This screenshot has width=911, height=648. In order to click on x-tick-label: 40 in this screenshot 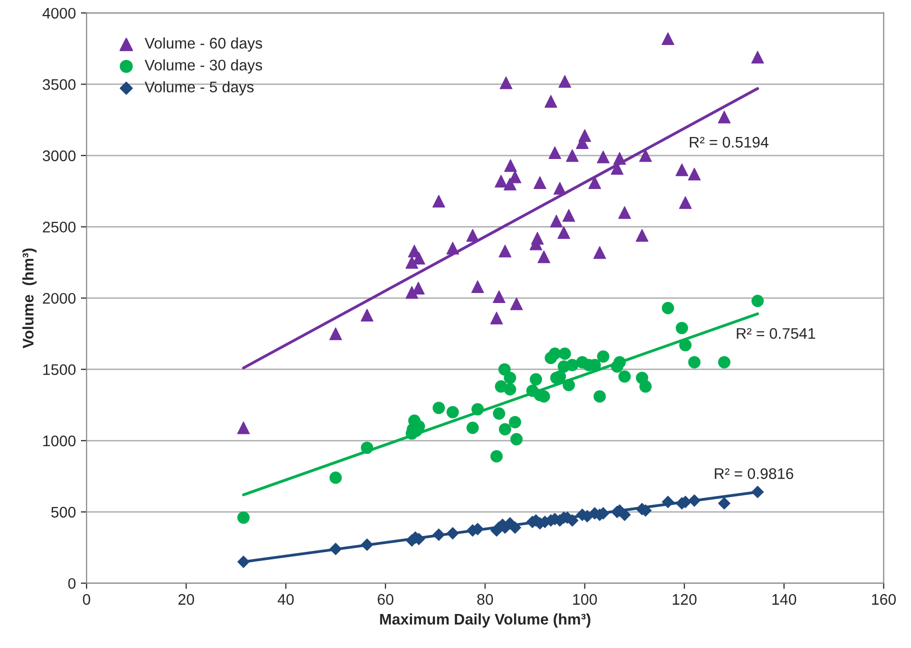, I will do `click(286, 599)`.